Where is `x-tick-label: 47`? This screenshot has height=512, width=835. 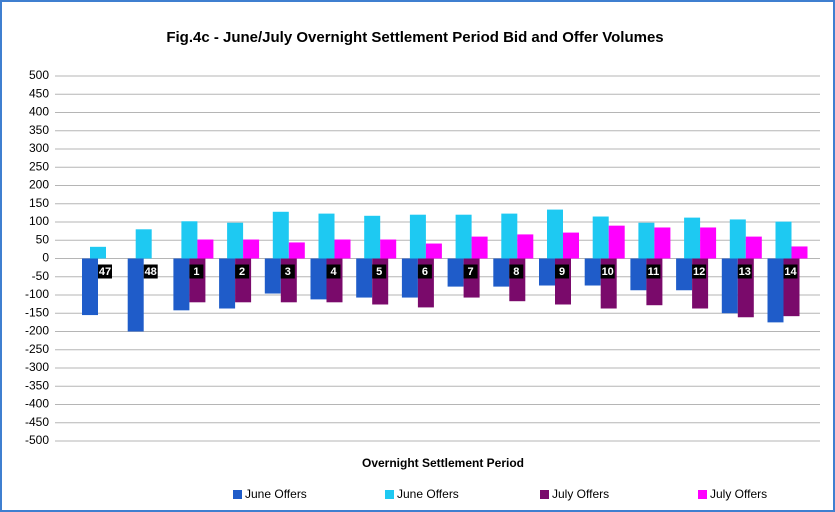 x-tick-label: 47 is located at coordinates (105, 272).